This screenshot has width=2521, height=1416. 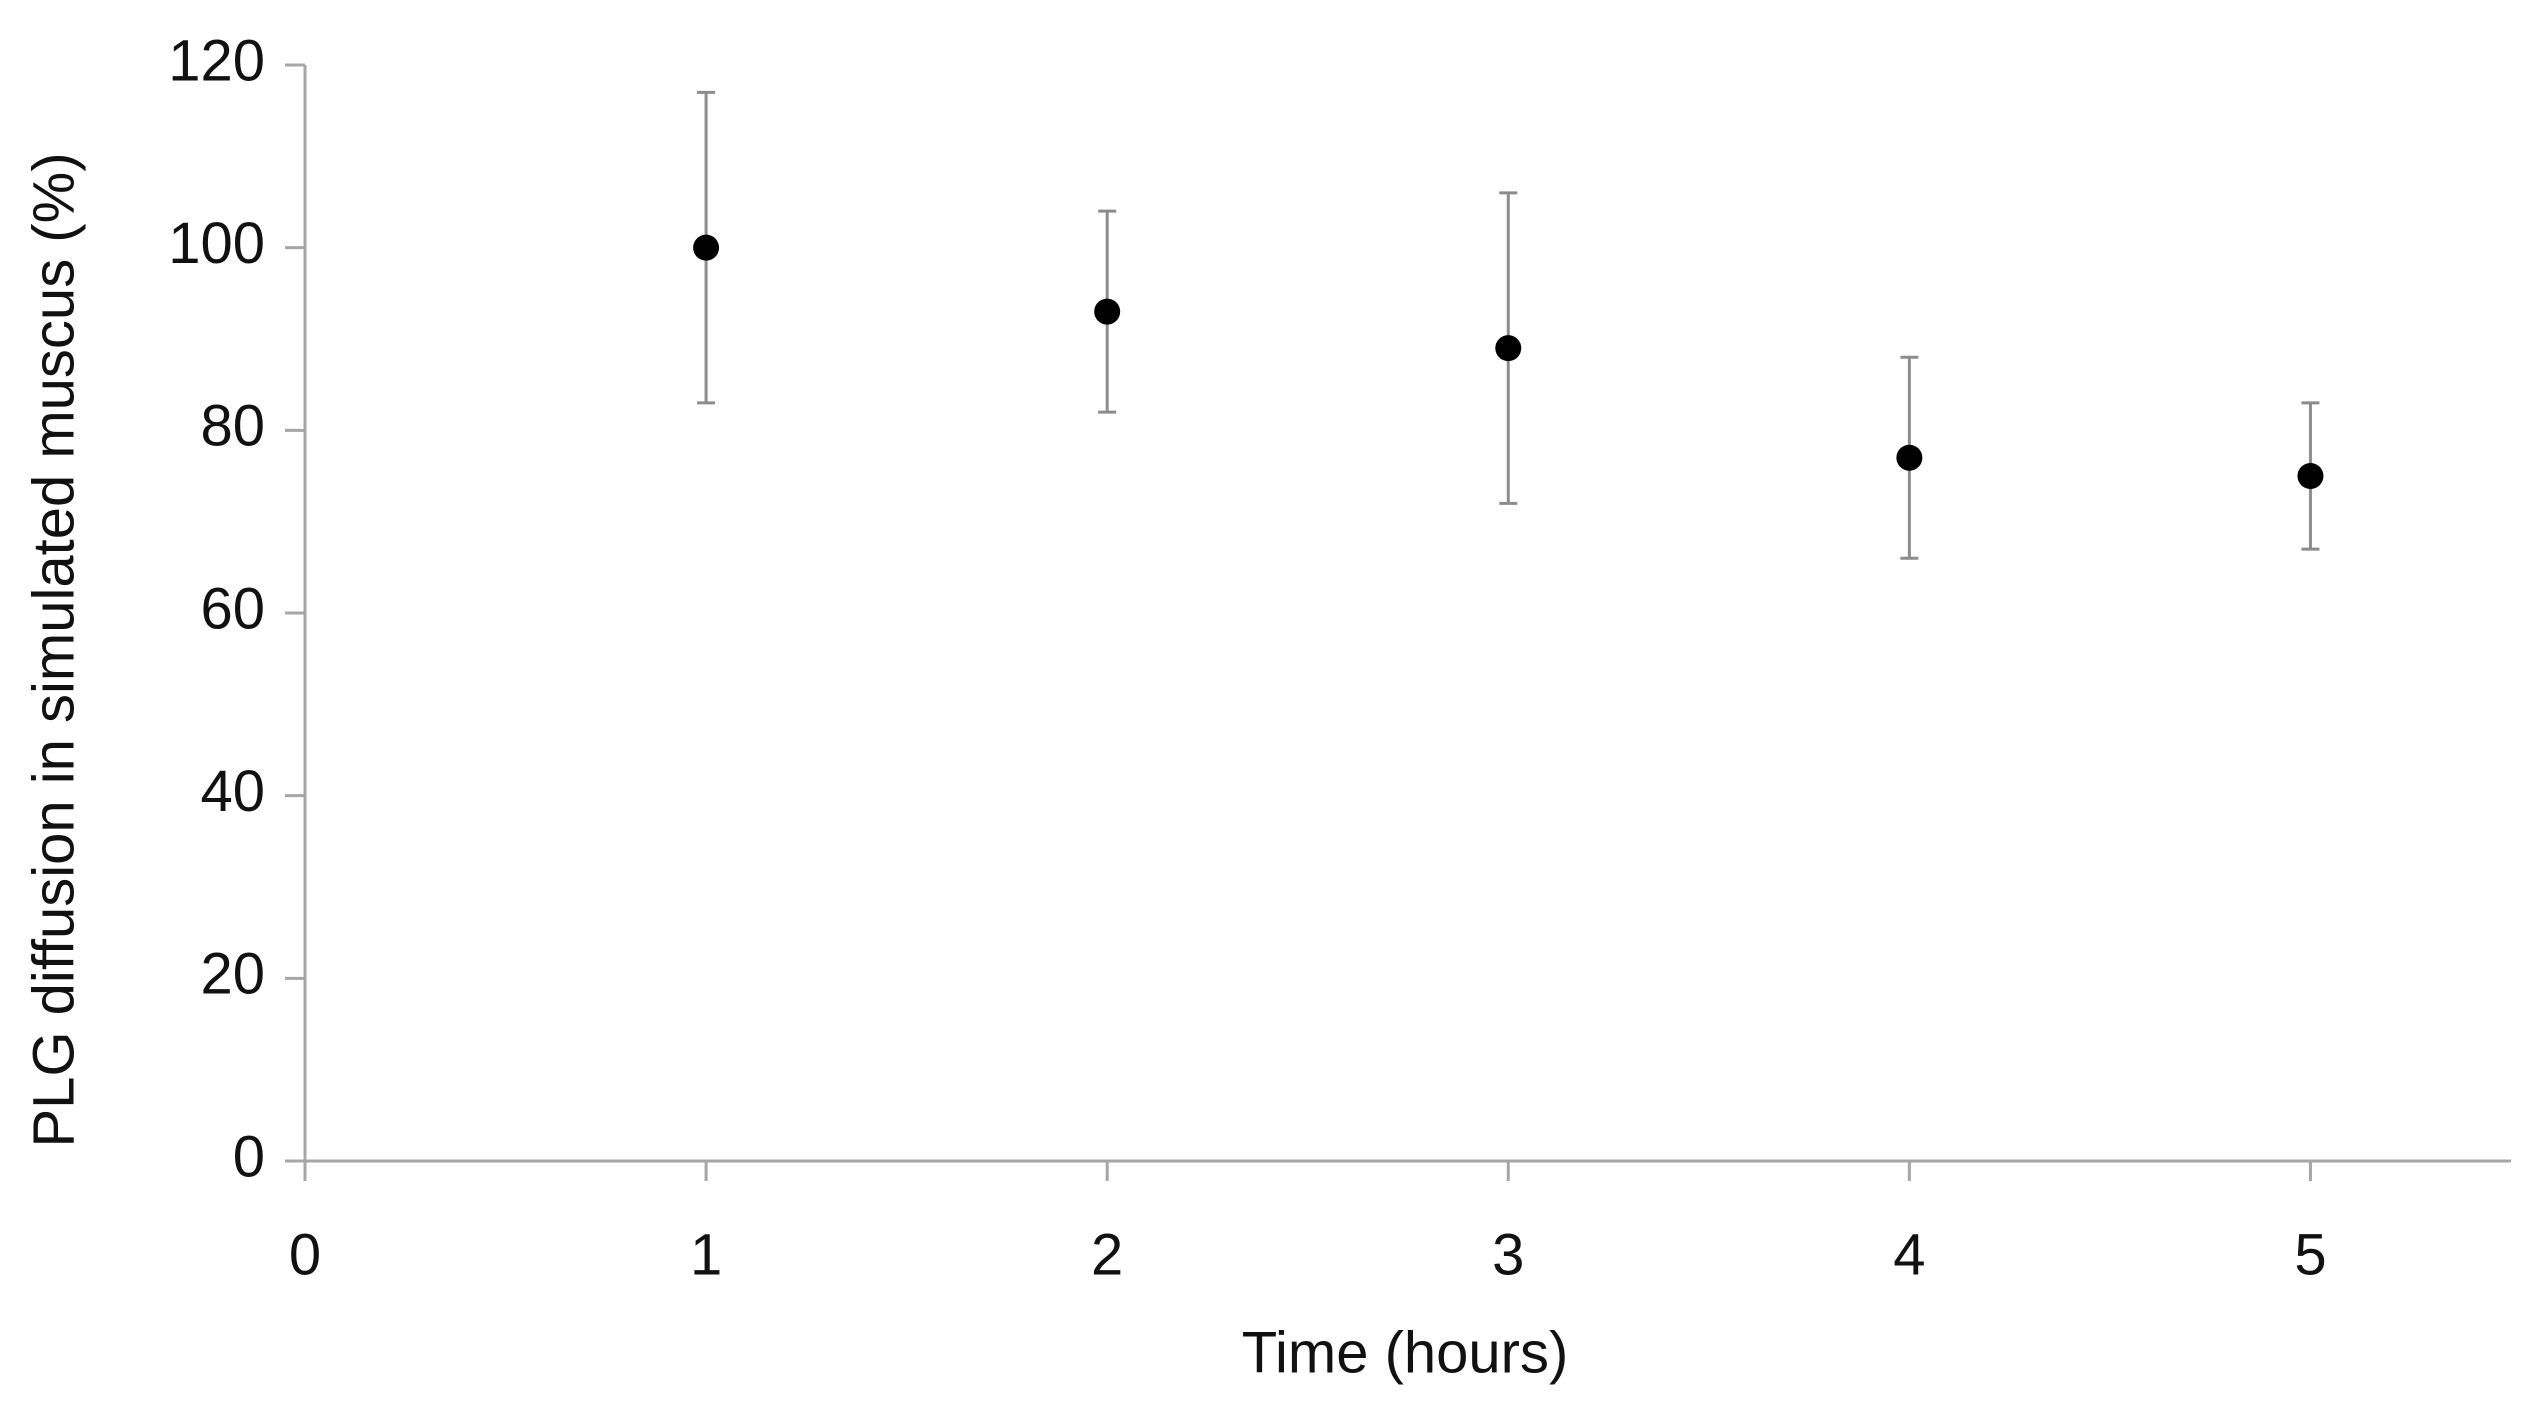 What do you see at coordinates (53, 649) in the screenshot?
I see `y-axis-title: PLG diffusion in simulated muscus (%)` at bounding box center [53, 649].